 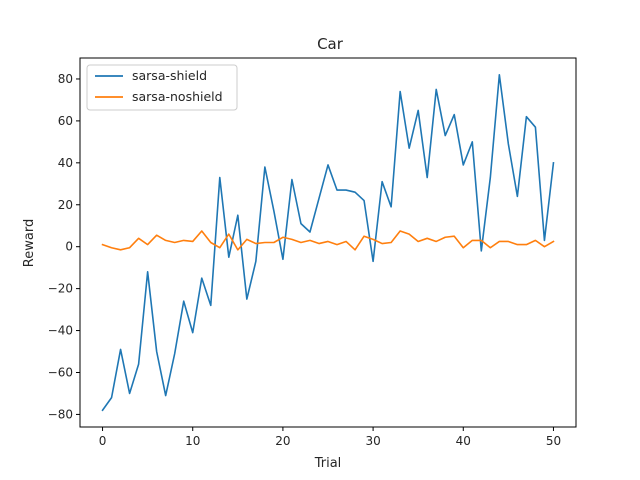 I want to click on y-axis-label: Reward, so click(x=29, y=243).